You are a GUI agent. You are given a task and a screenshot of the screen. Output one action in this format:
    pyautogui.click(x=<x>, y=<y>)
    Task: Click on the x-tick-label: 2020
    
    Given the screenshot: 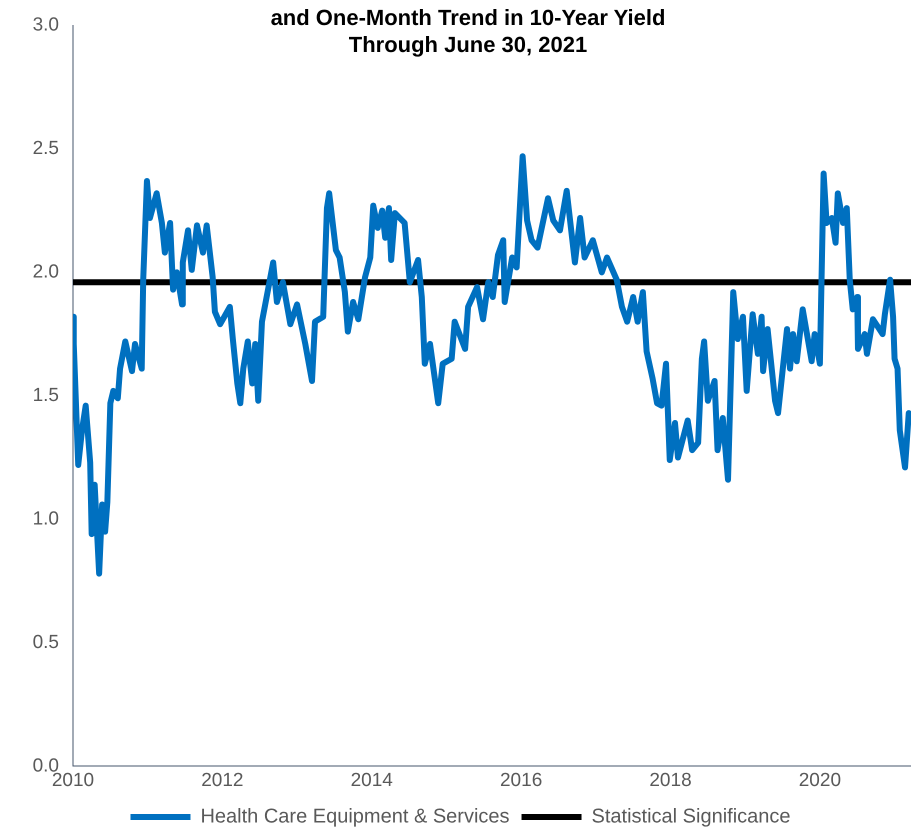 What is the action you would take?
    pyautogui.click(x=820, y=780)
    